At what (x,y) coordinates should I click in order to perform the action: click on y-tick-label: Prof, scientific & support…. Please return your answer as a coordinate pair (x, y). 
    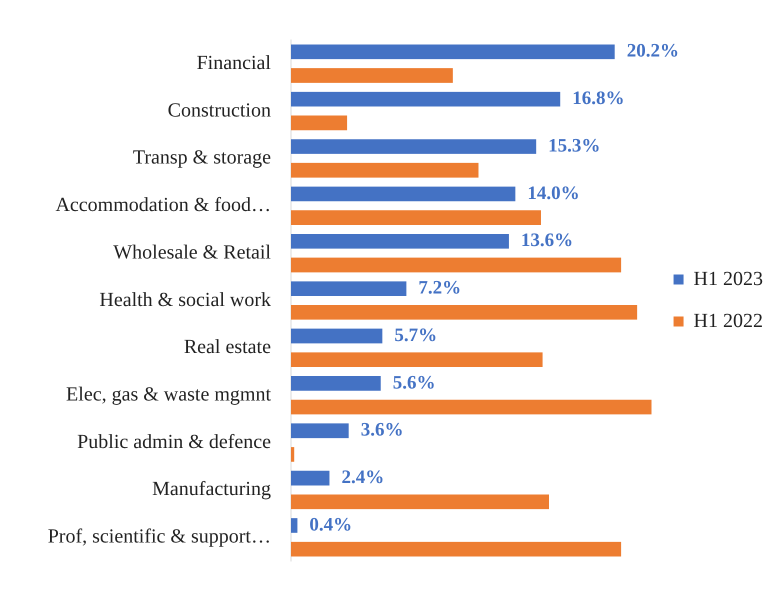
    Looking at the image, I should click on (159, 537).